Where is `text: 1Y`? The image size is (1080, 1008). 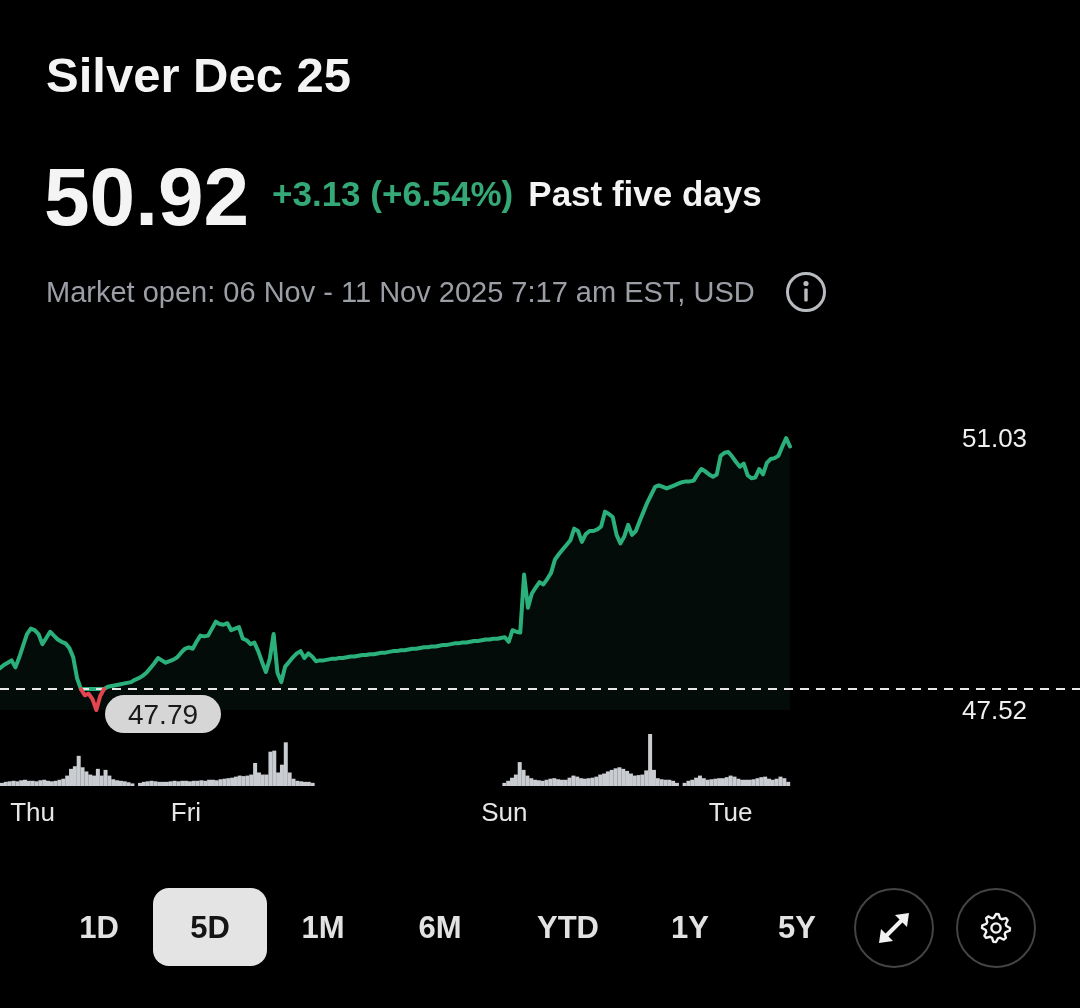
text: 1Y is located at coordinates (690, 927).